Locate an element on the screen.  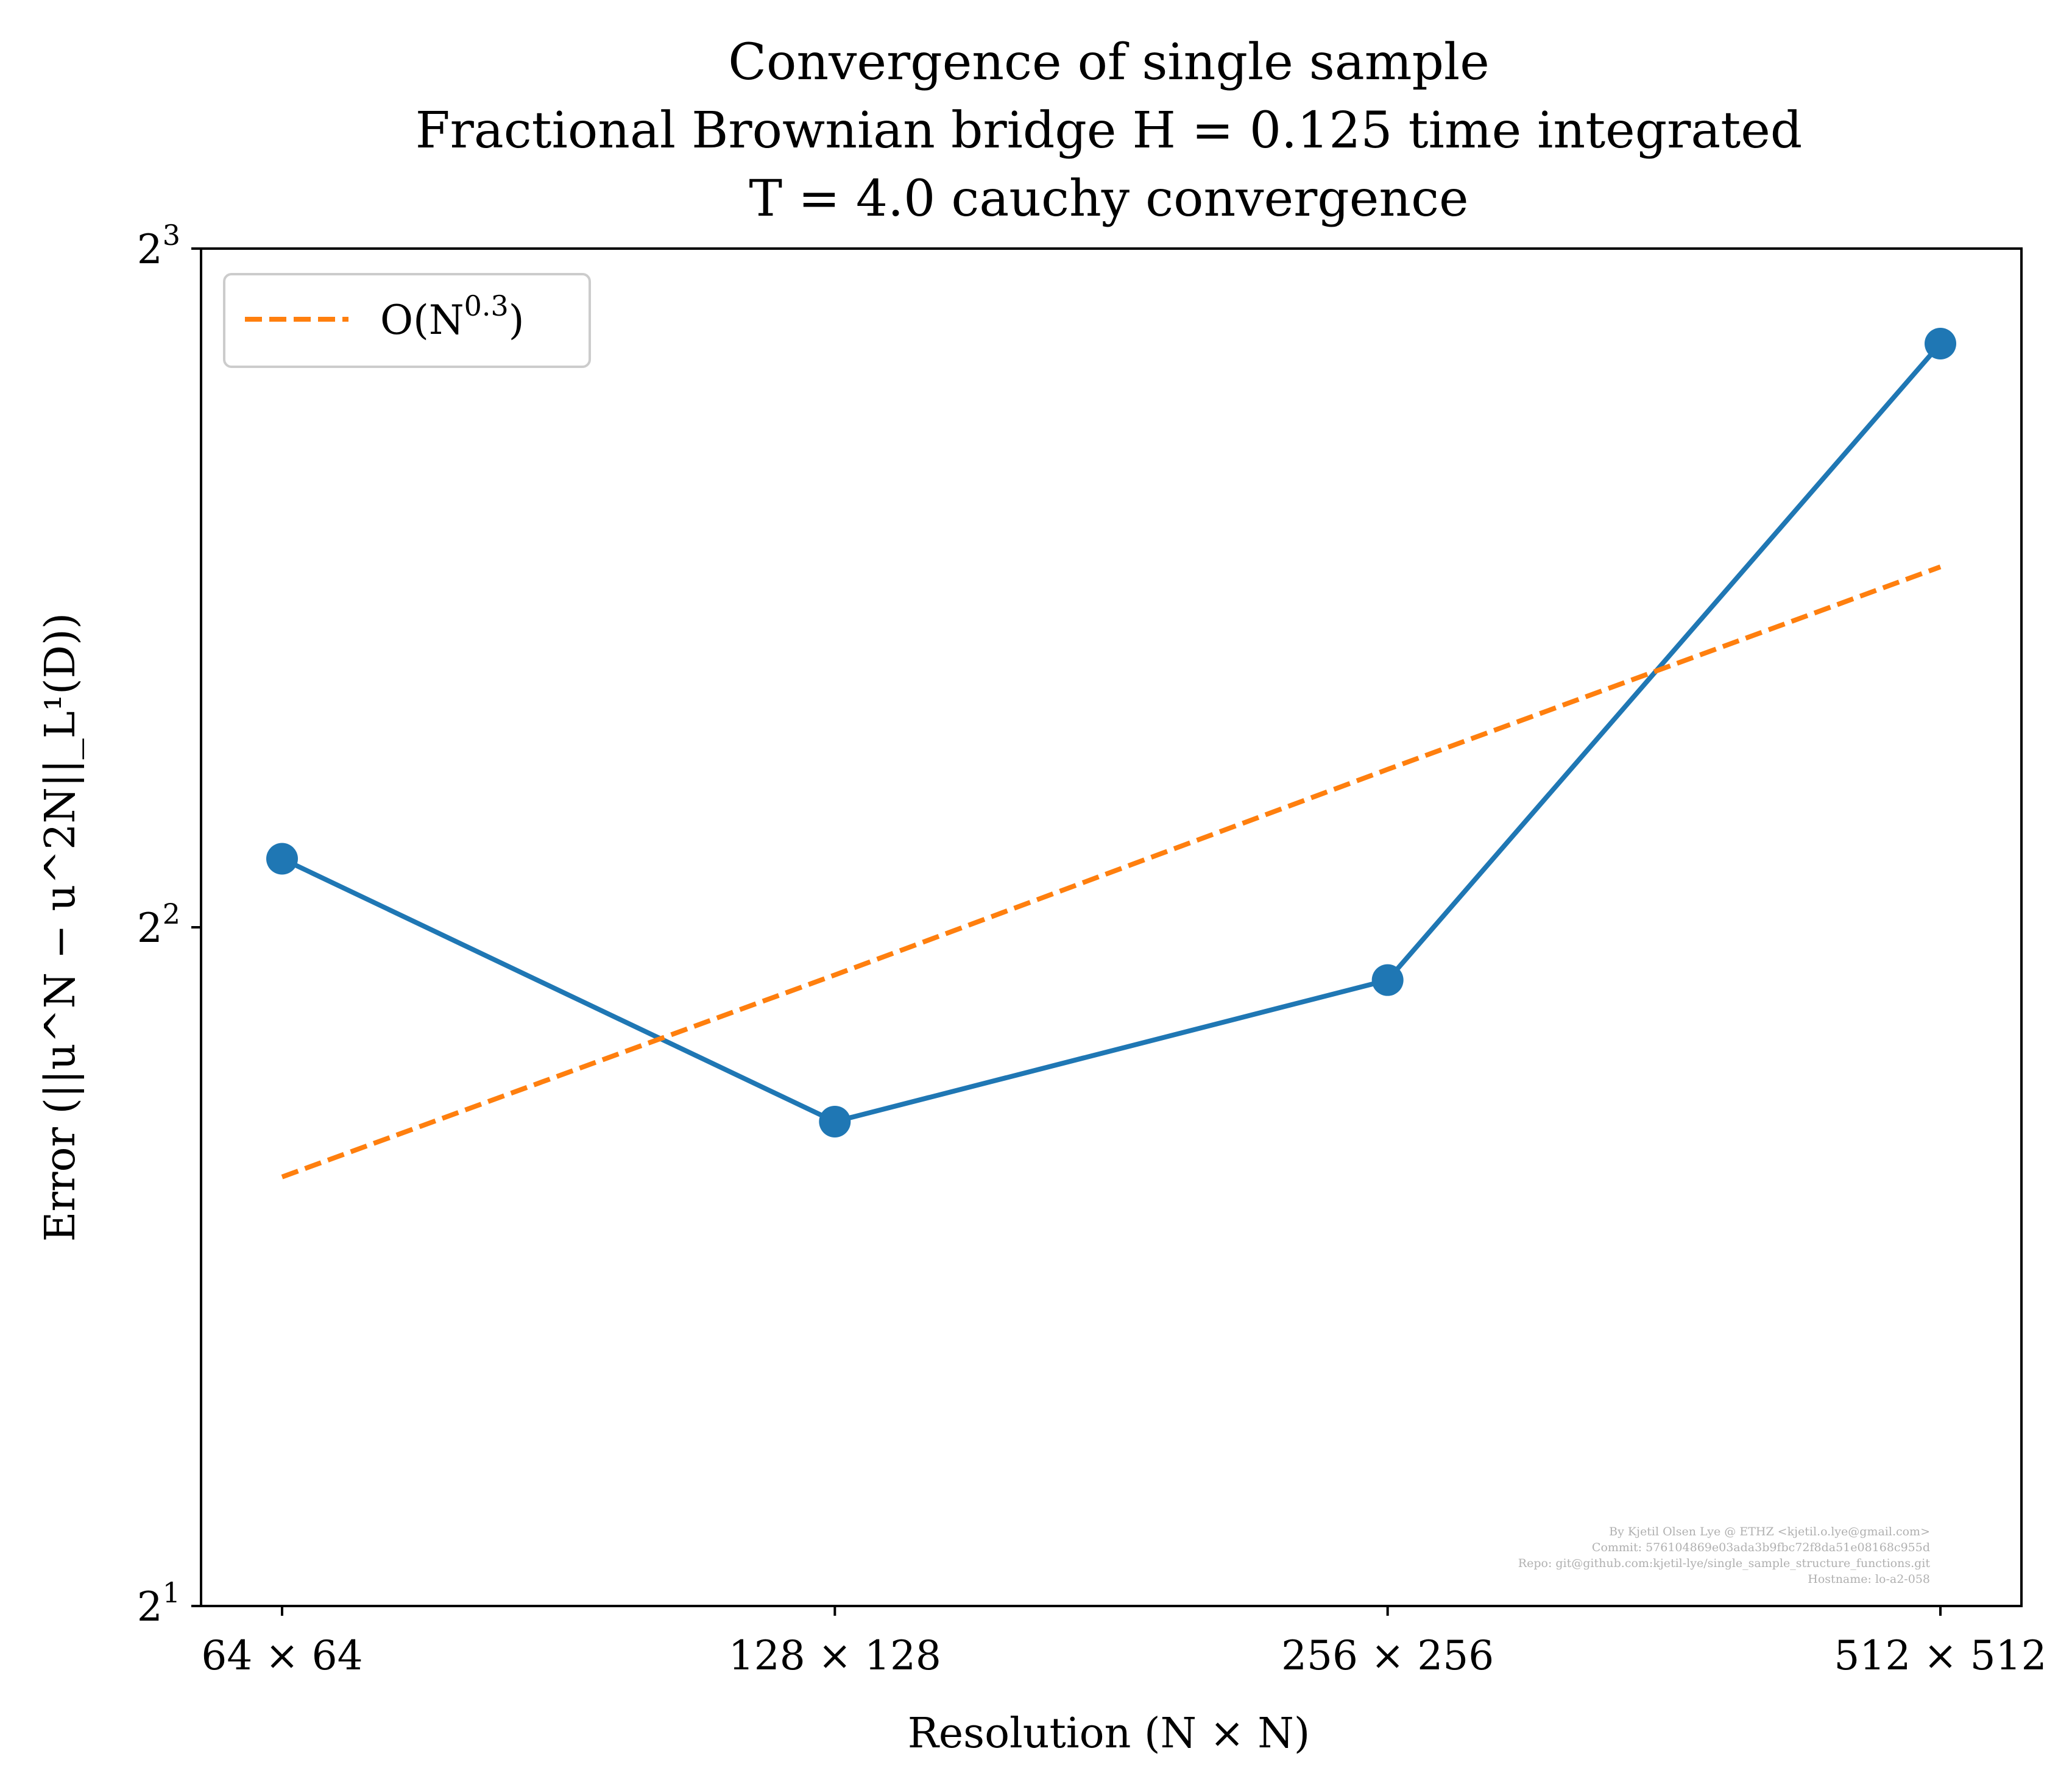
x-tick-label-1: 64 × 64 is located at coordinates (281, 1656).